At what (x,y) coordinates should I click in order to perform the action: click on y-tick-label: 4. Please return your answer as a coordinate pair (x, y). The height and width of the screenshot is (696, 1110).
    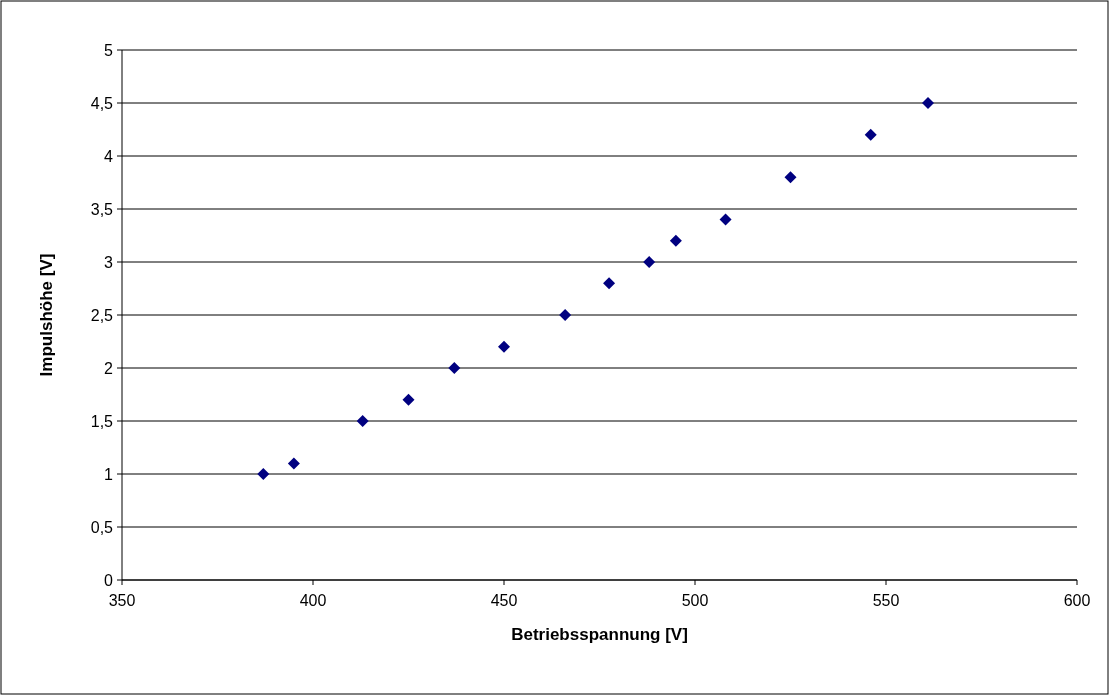
    Looking at the image, I should click on (109, 156).